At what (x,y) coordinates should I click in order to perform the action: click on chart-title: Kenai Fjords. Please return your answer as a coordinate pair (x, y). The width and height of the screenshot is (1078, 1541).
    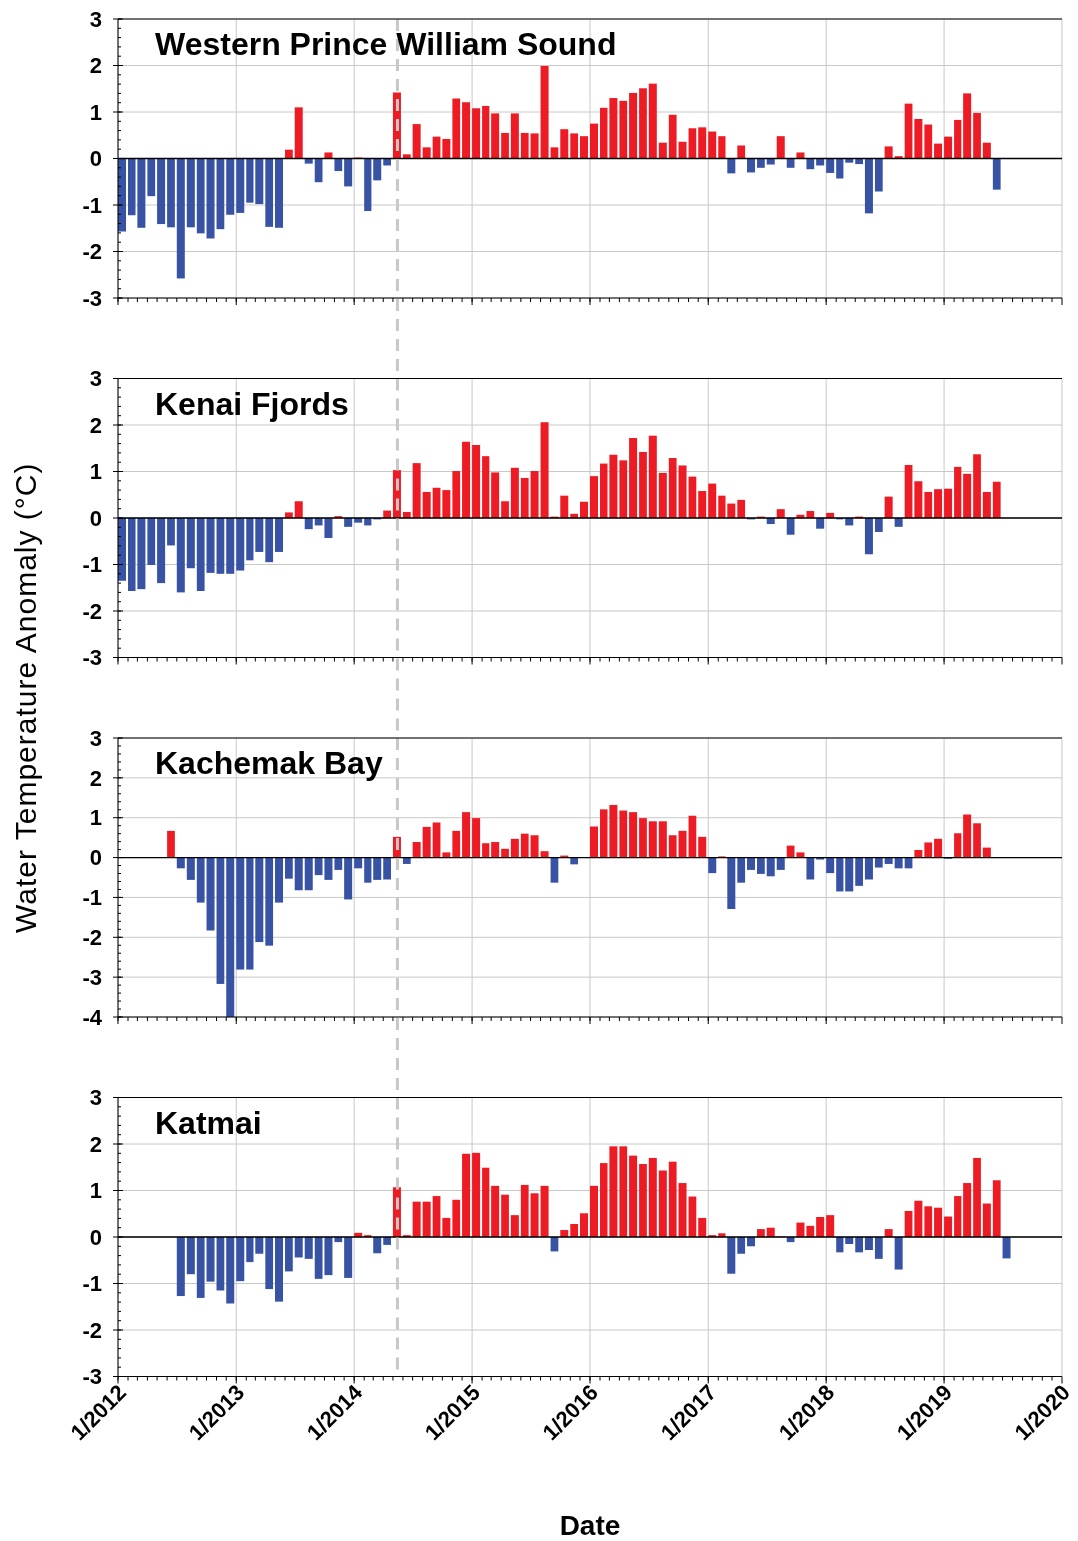
    Looking at the image, I should click on (252, 403).